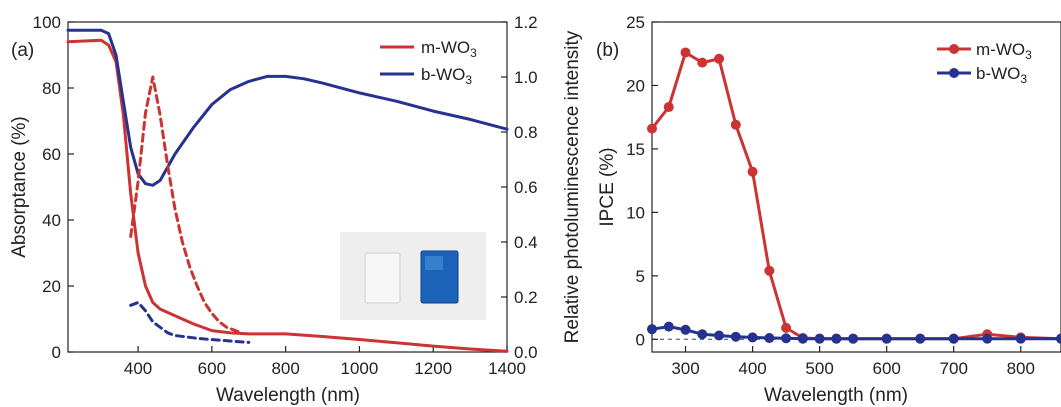 This screenshot has width=1061, height=407. What do you see at coordinates (640, 276) in the screenshot?
I see `panel-b-y-tick-label: 5` at bounding box center [640, 276].